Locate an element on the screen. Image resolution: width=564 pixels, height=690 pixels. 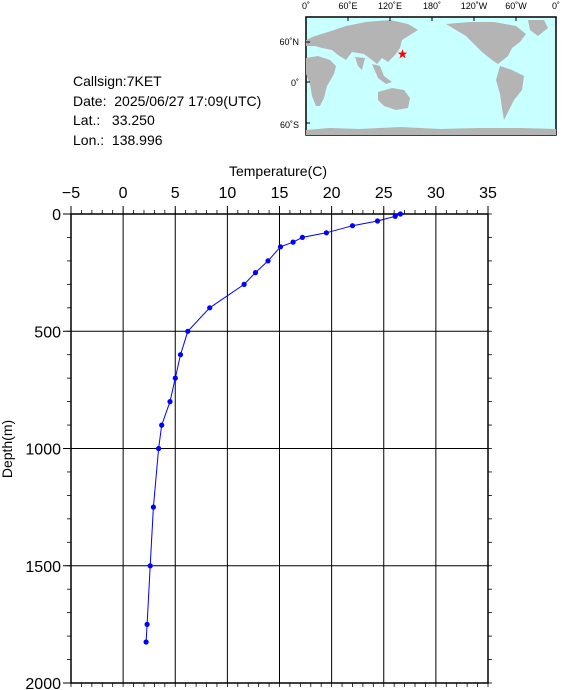
star-icon is located at coordinates (402, 54).